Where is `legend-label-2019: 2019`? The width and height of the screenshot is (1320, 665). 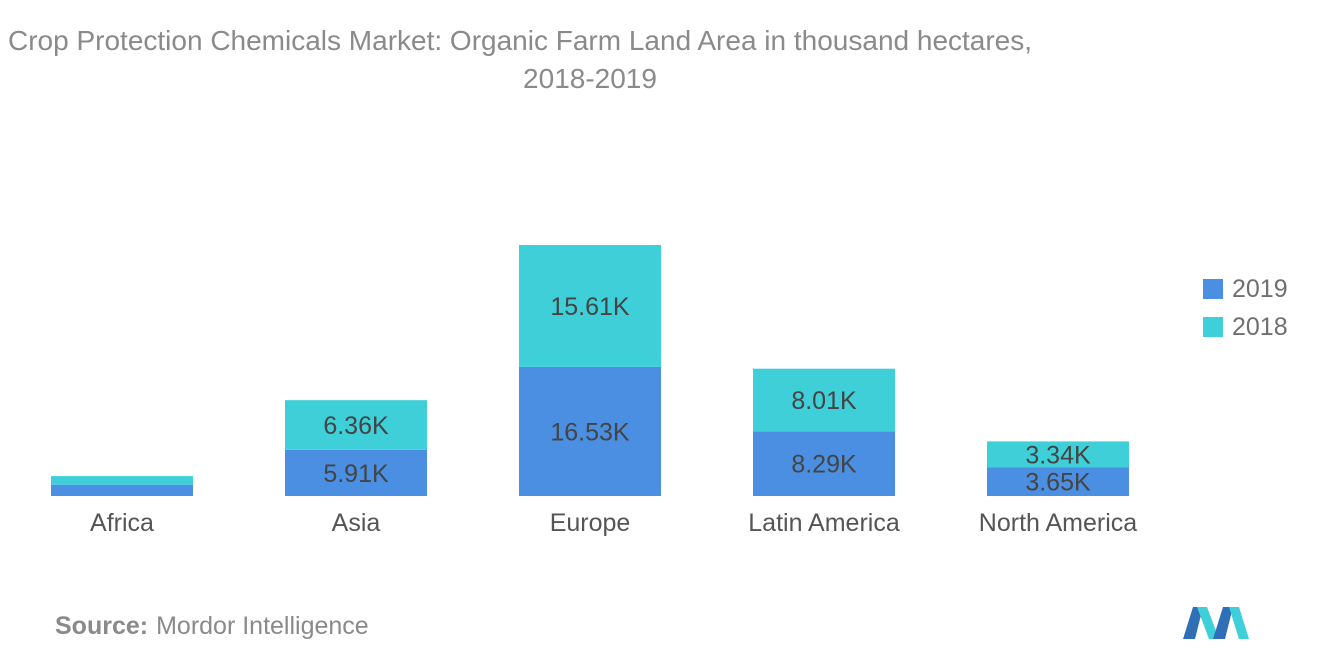 legend-label-2019: 2019 is located at coordinates (1260, 288).